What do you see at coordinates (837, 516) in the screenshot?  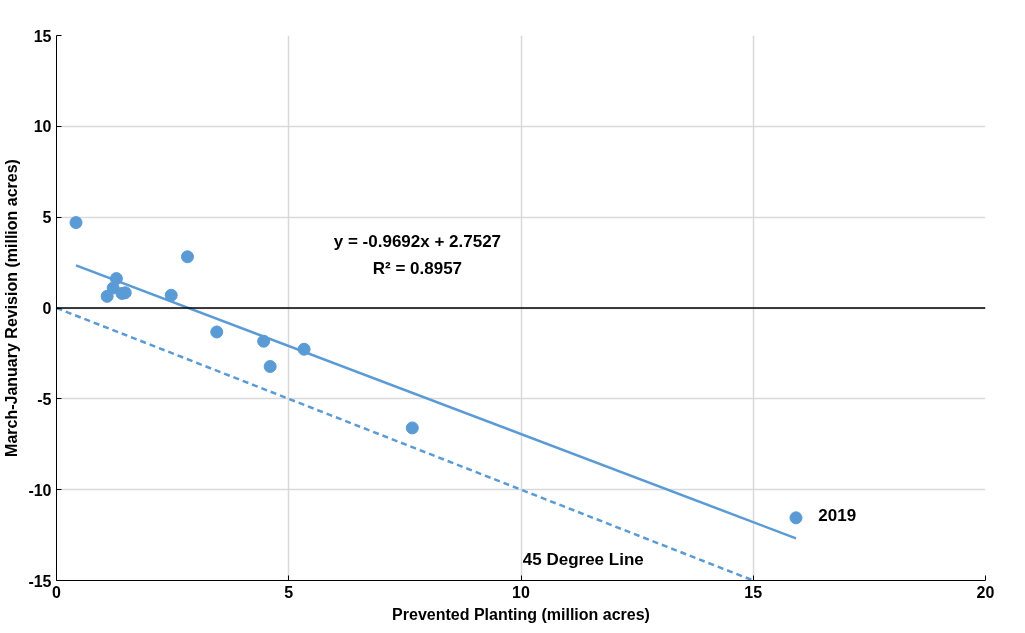 I see `annotation: 2019` at bounding box center [837, 516].